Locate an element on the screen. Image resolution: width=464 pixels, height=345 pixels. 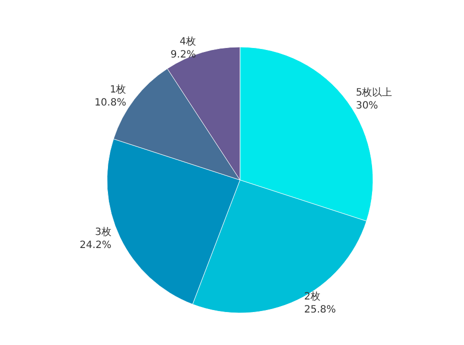
slice-label: 1枚 is located at coordinates (118, 90).